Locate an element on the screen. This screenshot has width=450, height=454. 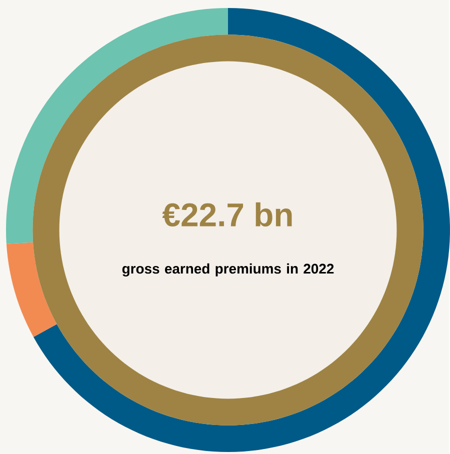
text: €22.7 bn is located at coordinates (227, 214).